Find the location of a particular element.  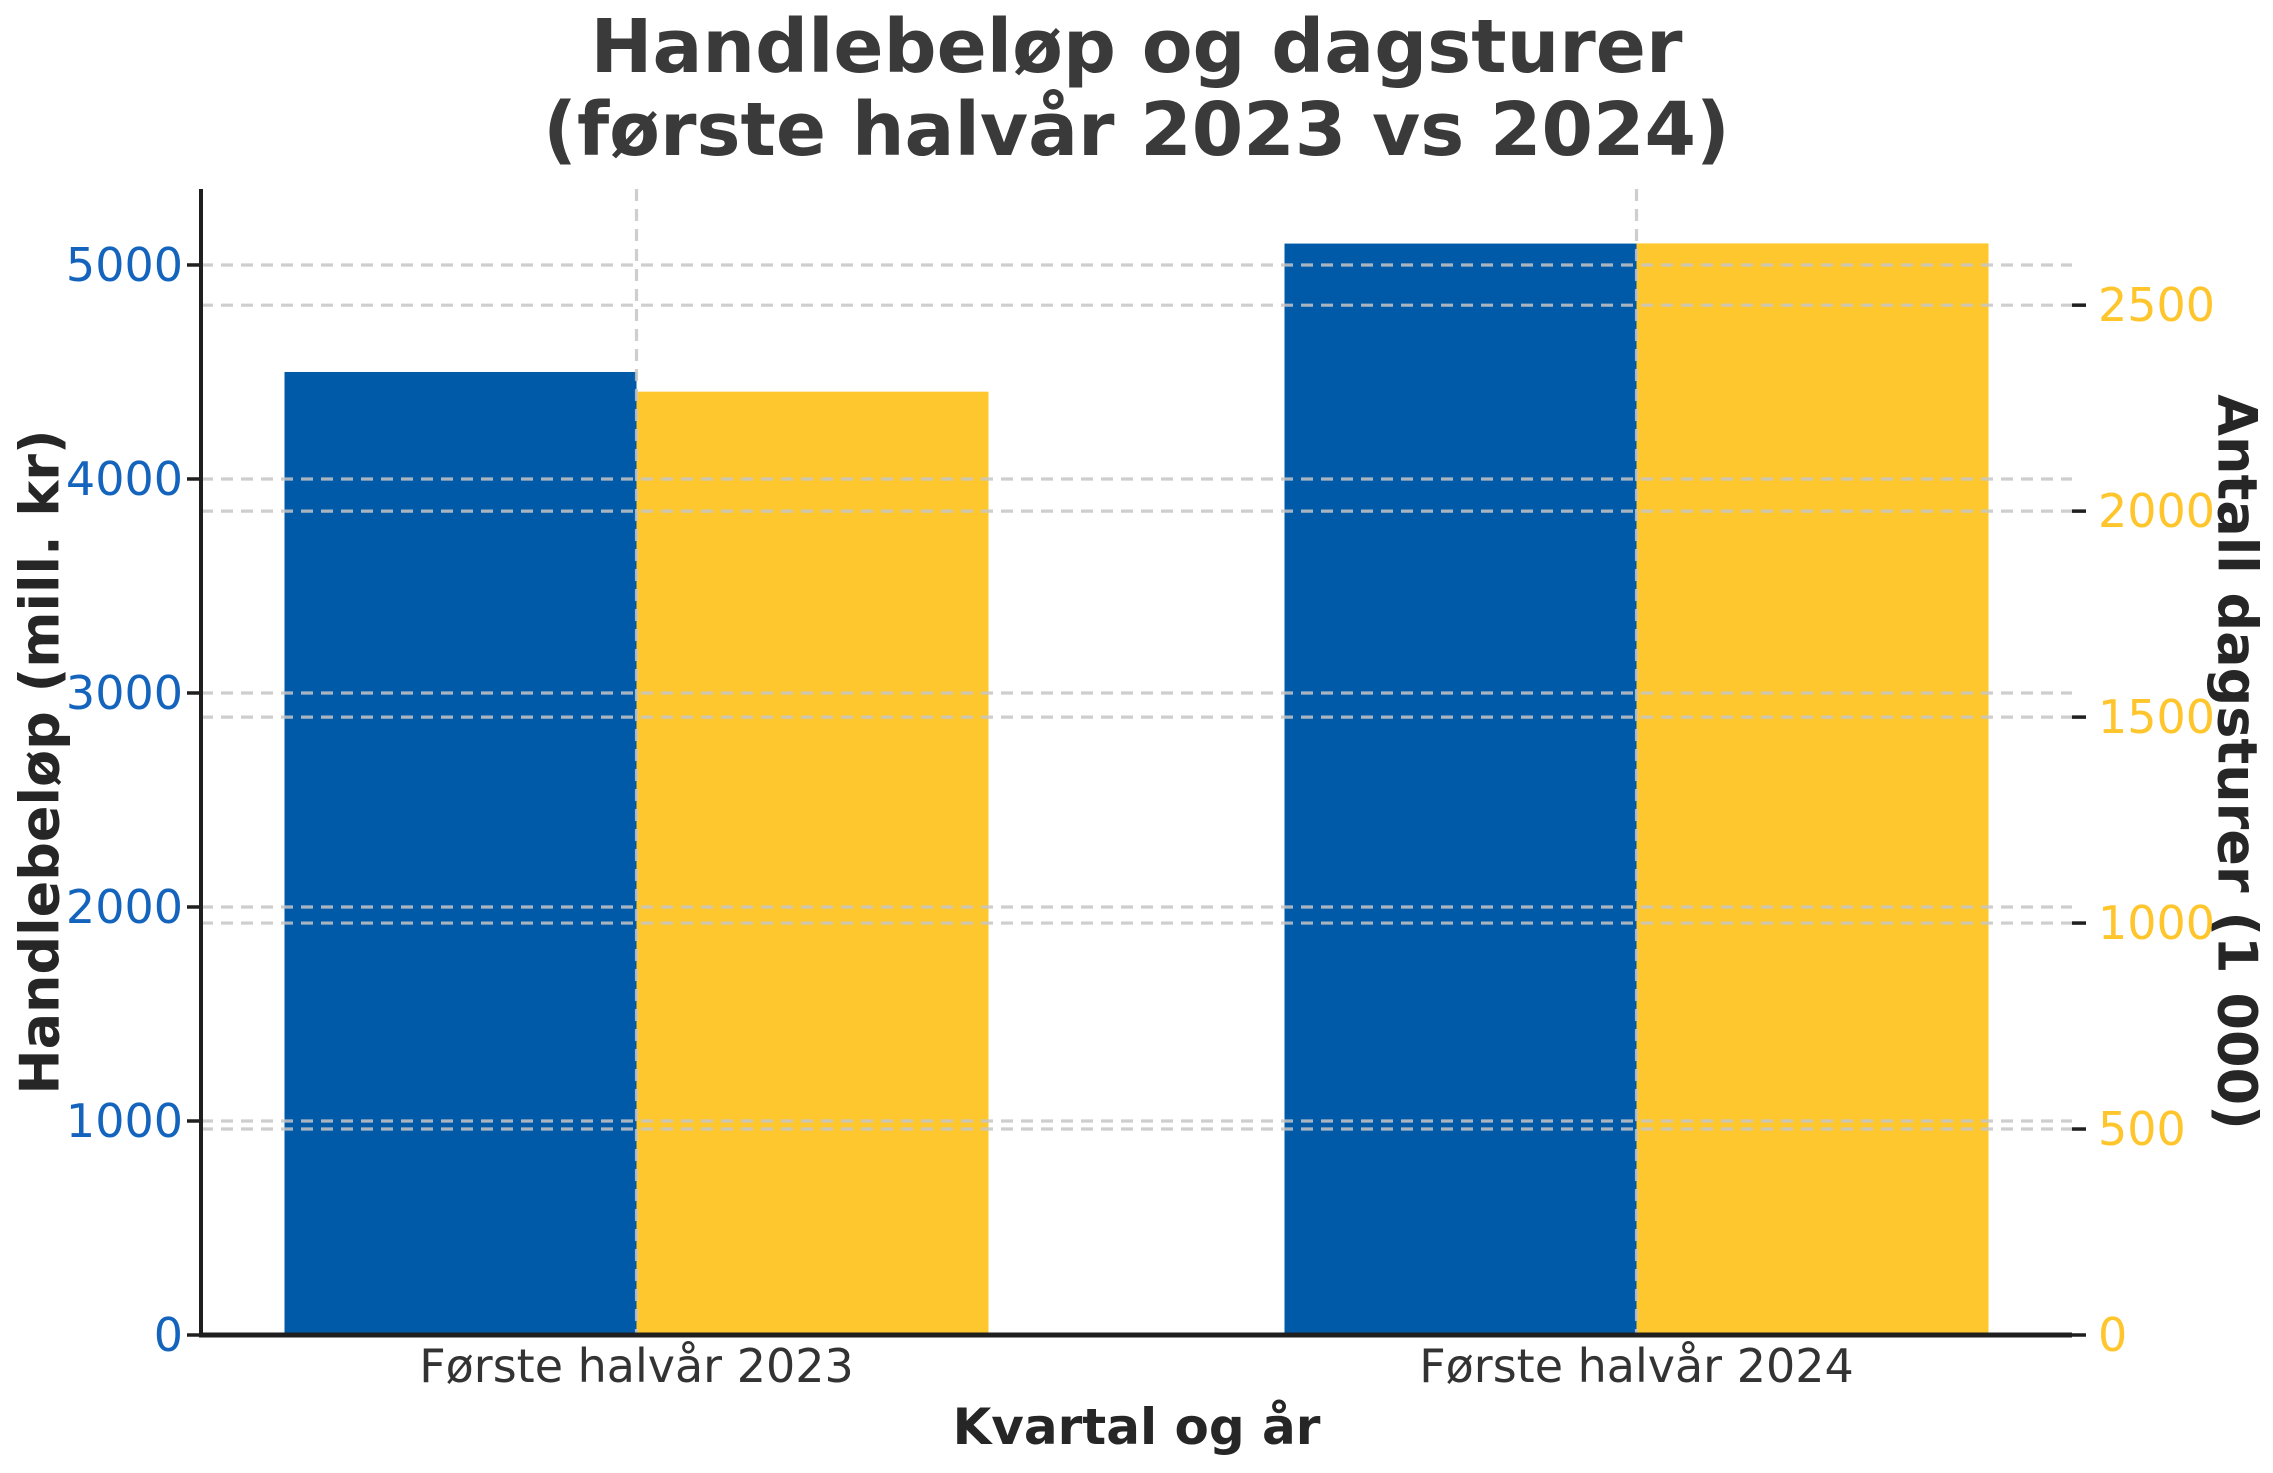

bar-dagsturer-2024 is located at coordinates (1812, 789).